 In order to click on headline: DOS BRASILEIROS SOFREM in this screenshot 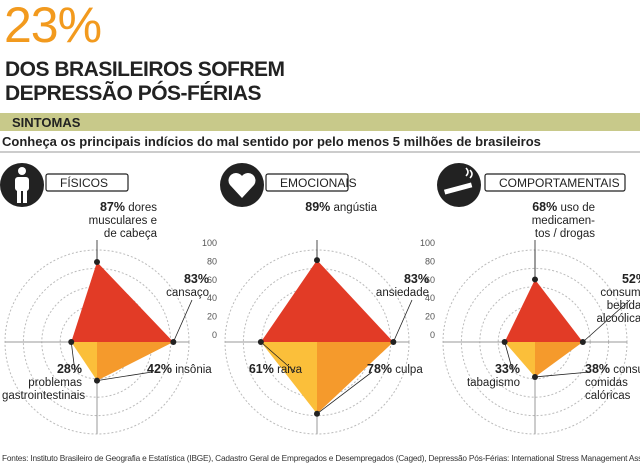, I will do `click(145, 69)`.